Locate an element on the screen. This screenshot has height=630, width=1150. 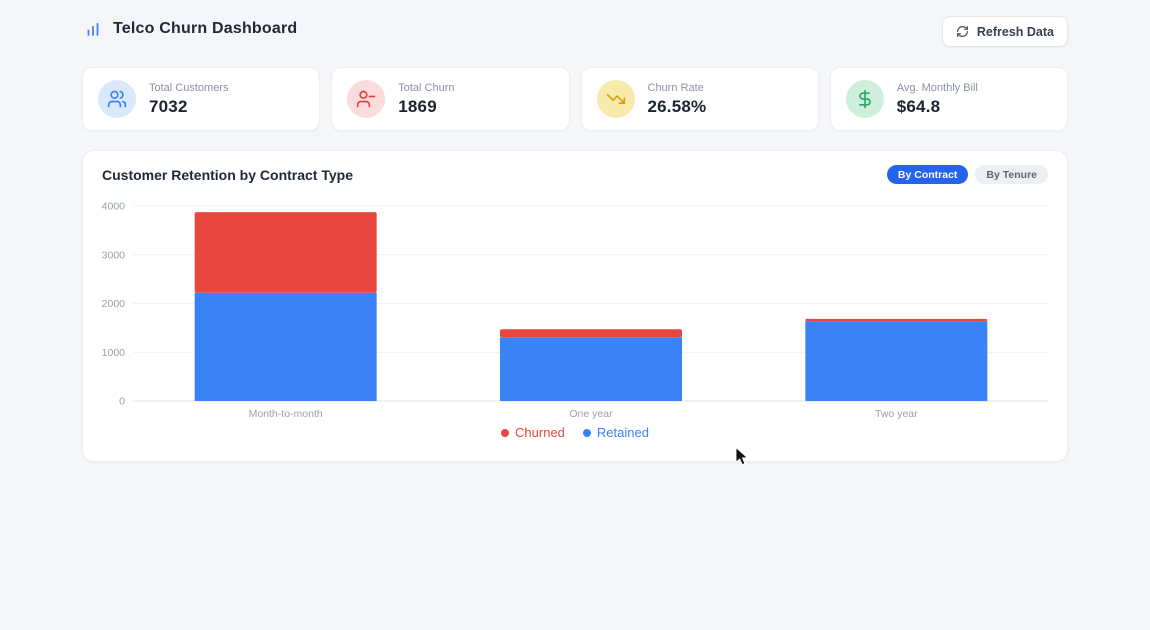
stat-value: 7032 is located at coordinates (168, 106).